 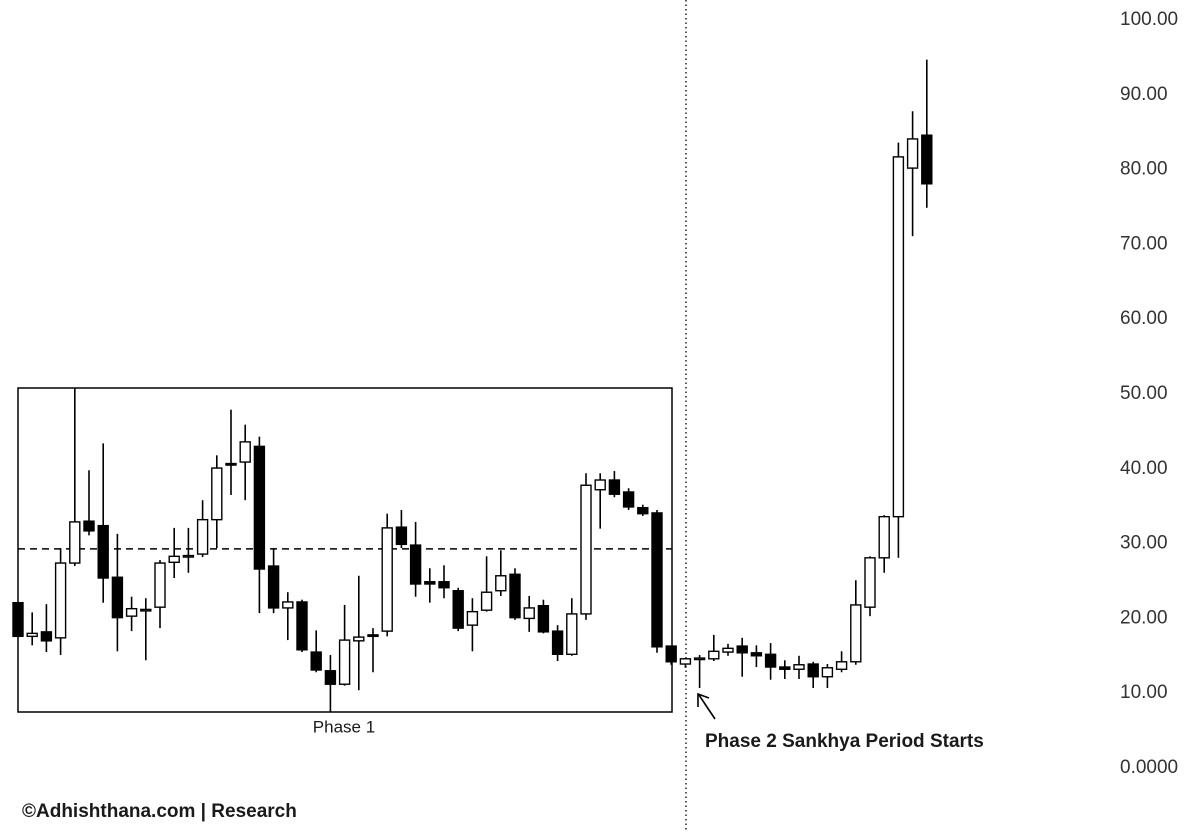 What do you see at coordinates (1144, 243) in the screenshot?
I see `y-tick-label: 70.00` at bounding box center [1144, 243].